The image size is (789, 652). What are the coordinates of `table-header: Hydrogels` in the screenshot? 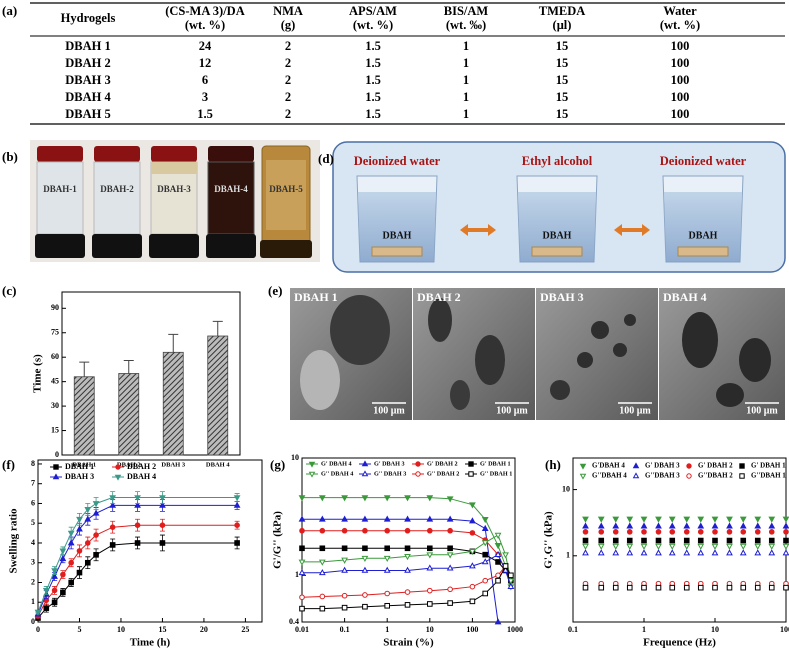 It's located at (88, 18).